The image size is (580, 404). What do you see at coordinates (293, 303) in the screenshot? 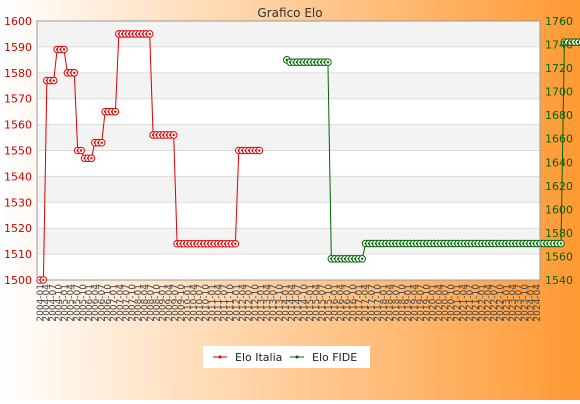
I see `x-tick-label: 2014-04` at bounding box center [293, 303].